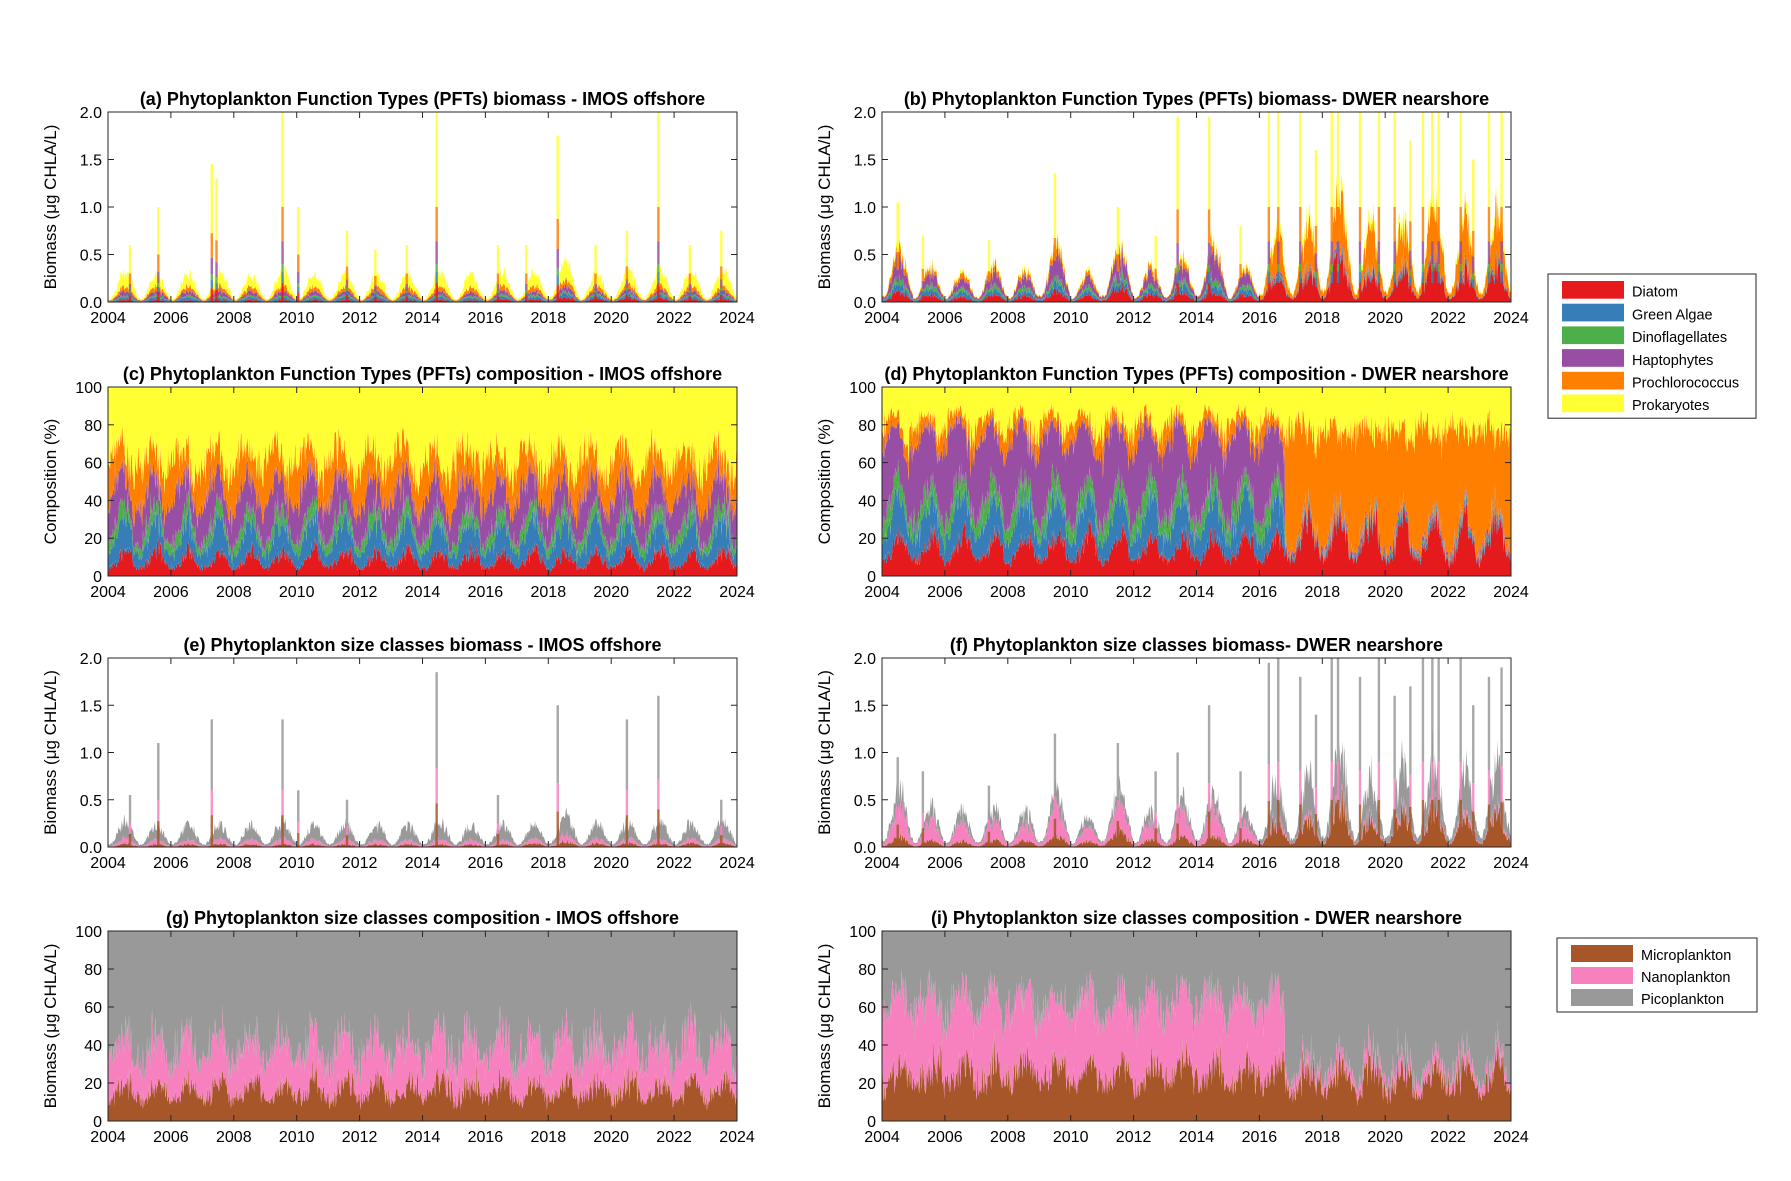 The height and width of the screenshot is (1181, 1791). What do you see at coordinates (108, 1137) in the screenshot?
I see `x-tick-label-g-0: 2004` at bounding box center [108, 1137].